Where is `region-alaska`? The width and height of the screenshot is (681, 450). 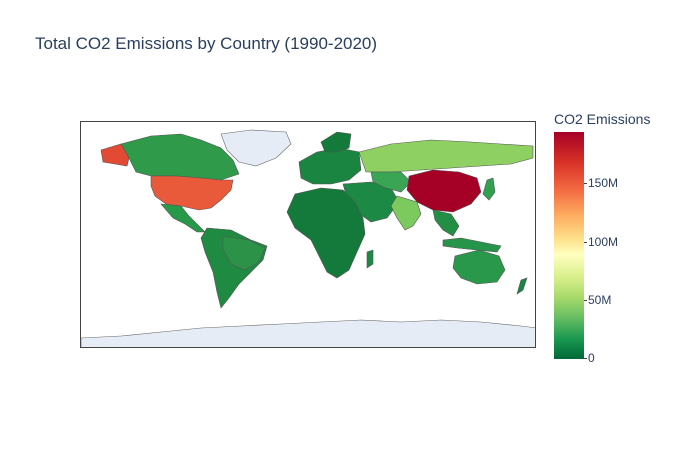
region-alaska is located at coordinates (115, 155).